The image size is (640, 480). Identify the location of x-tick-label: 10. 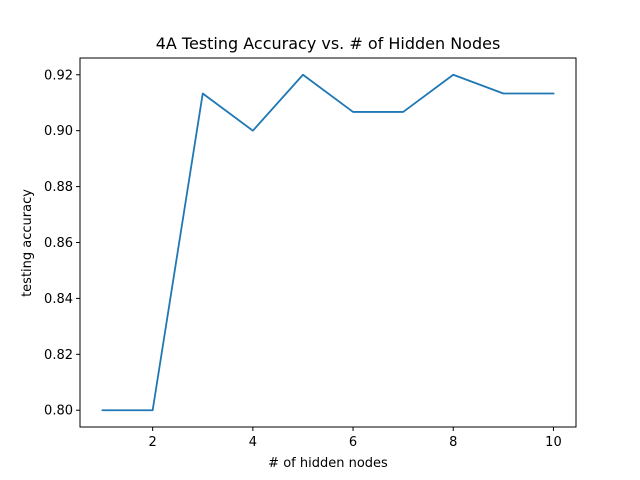
(553, 442).